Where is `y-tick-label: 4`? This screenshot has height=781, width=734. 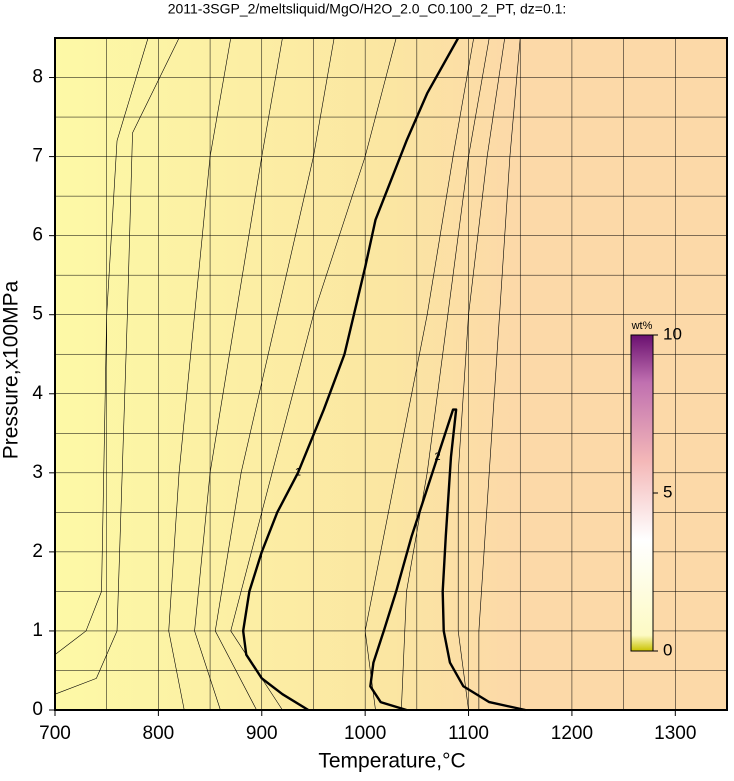
y-tick-label: 4 is located at coordinates (37, 393).